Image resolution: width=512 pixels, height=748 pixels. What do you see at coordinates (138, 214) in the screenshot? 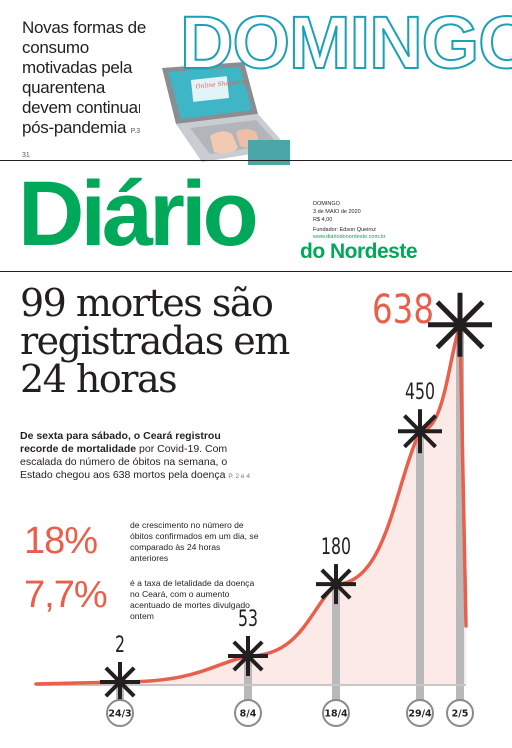
I see `masthead-logo: Diário` at bounding box center [138, 214].